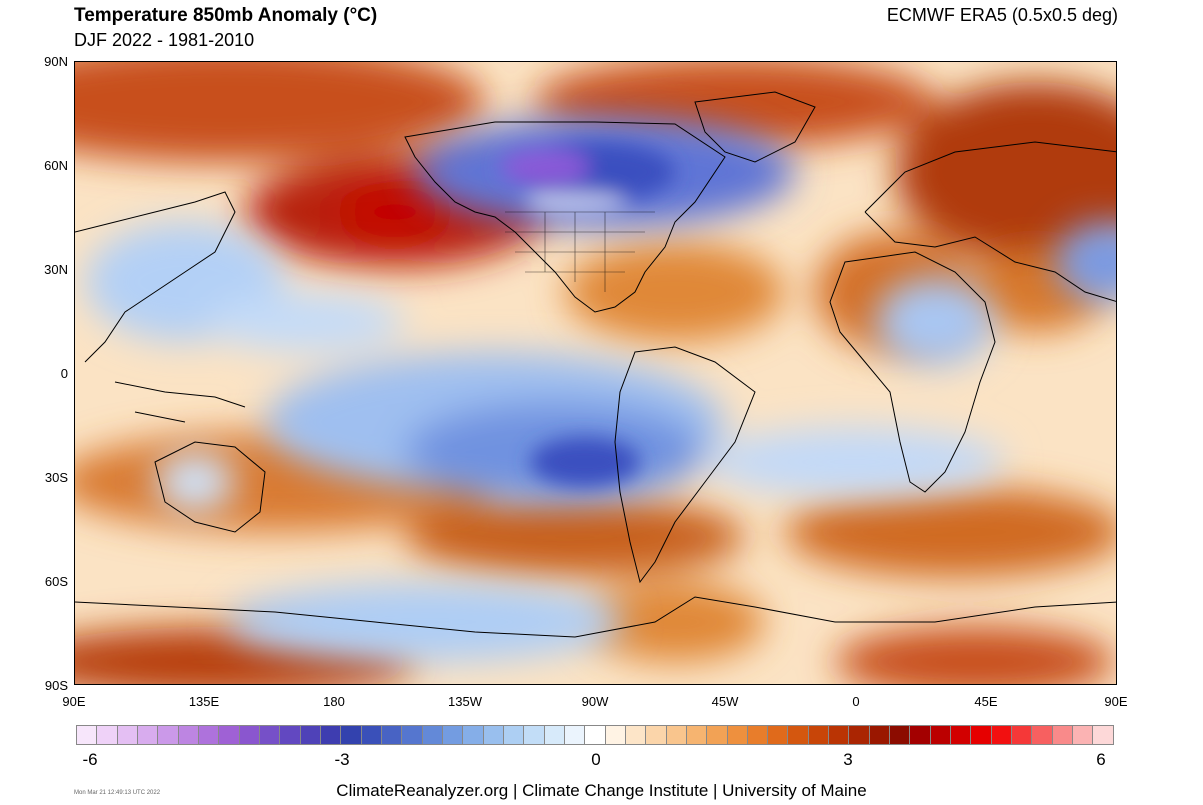 The image size is (1203, 805). I want to click on lon-label-45e: 45E, so click(986, 701).